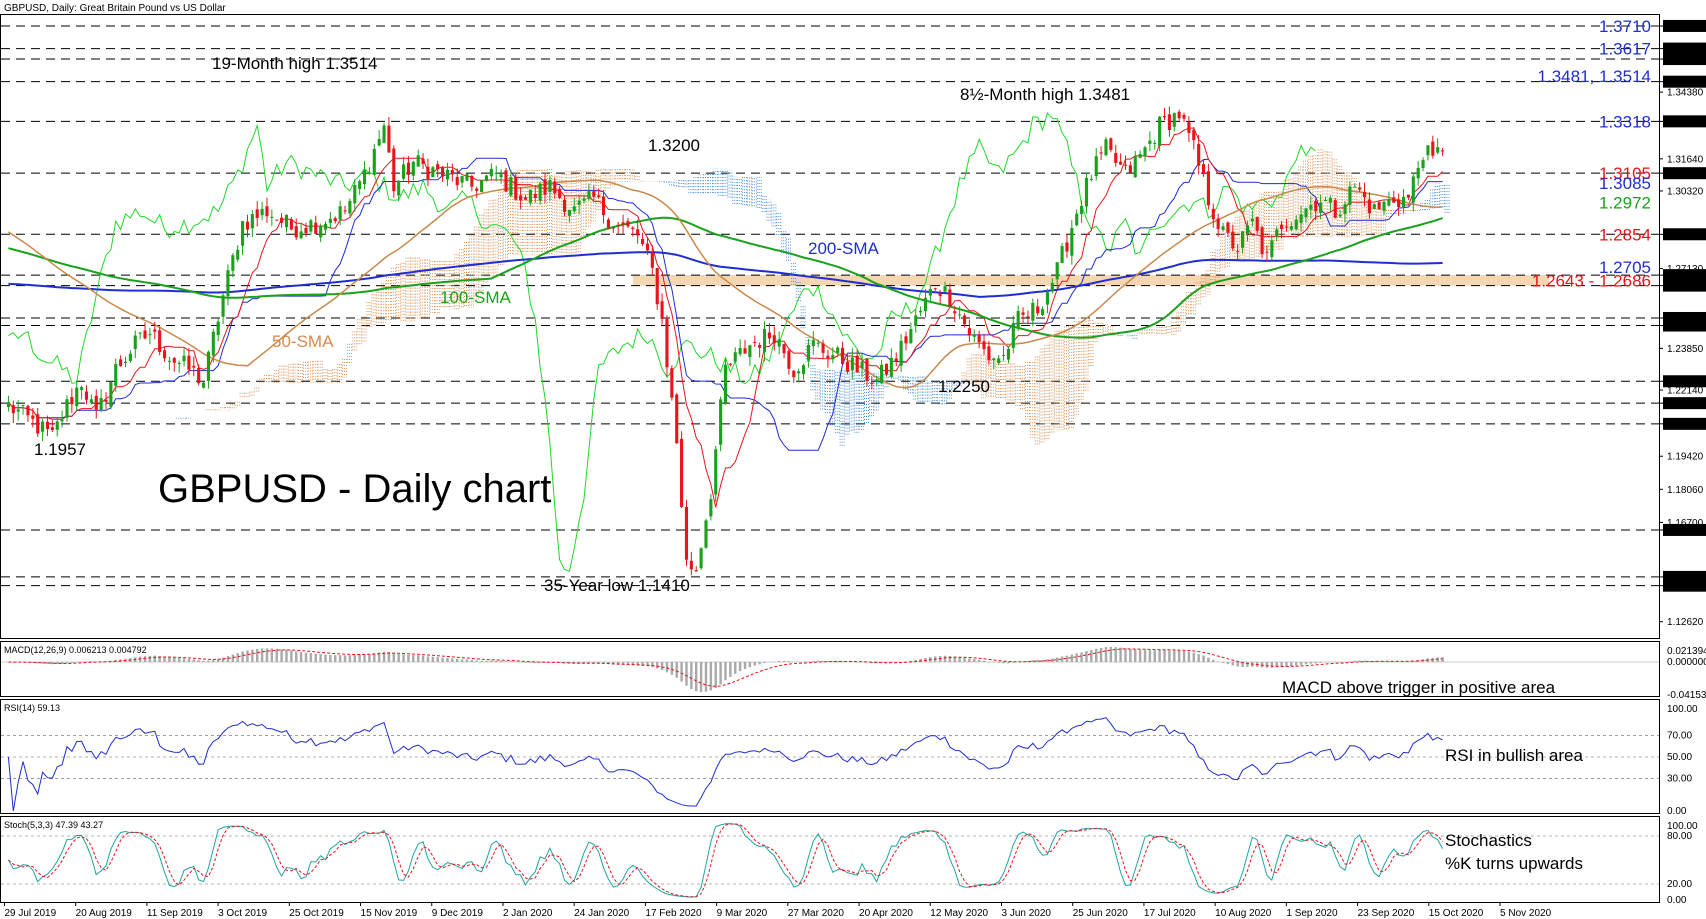 This screenshot has width=1706, height=919. Describe the element at coordinates (1685, 82) in the screenshot. I see `price-tick-label: 1.34810` at that location.